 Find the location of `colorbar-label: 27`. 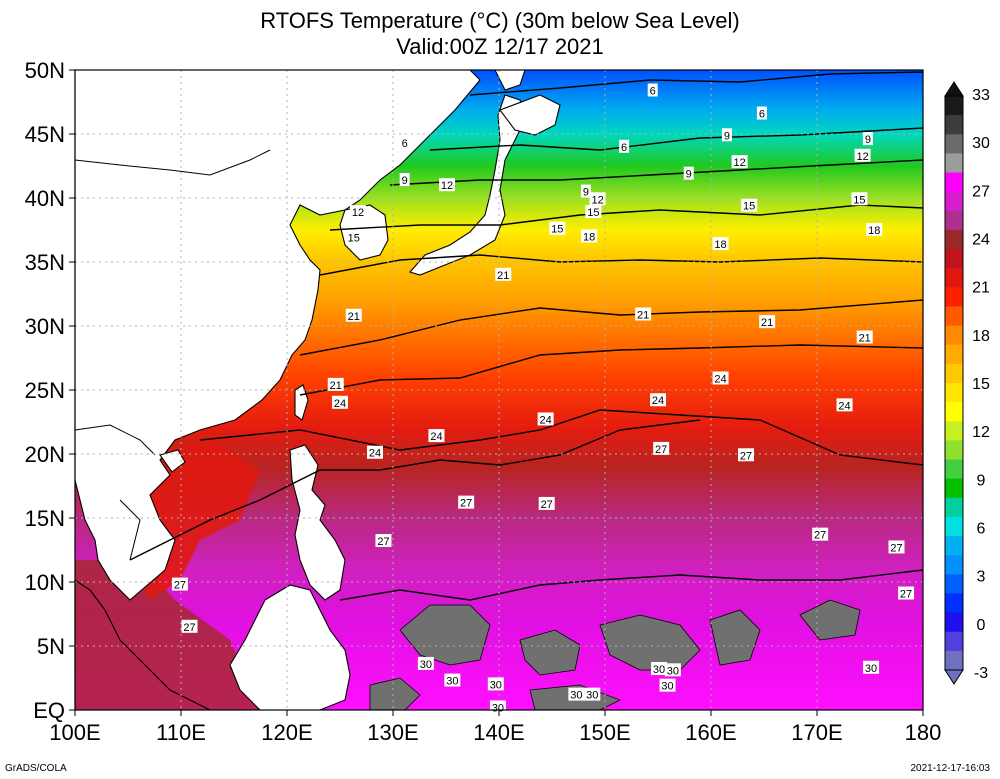

colorbar-label: 27 is located at coordinates (981, 191).